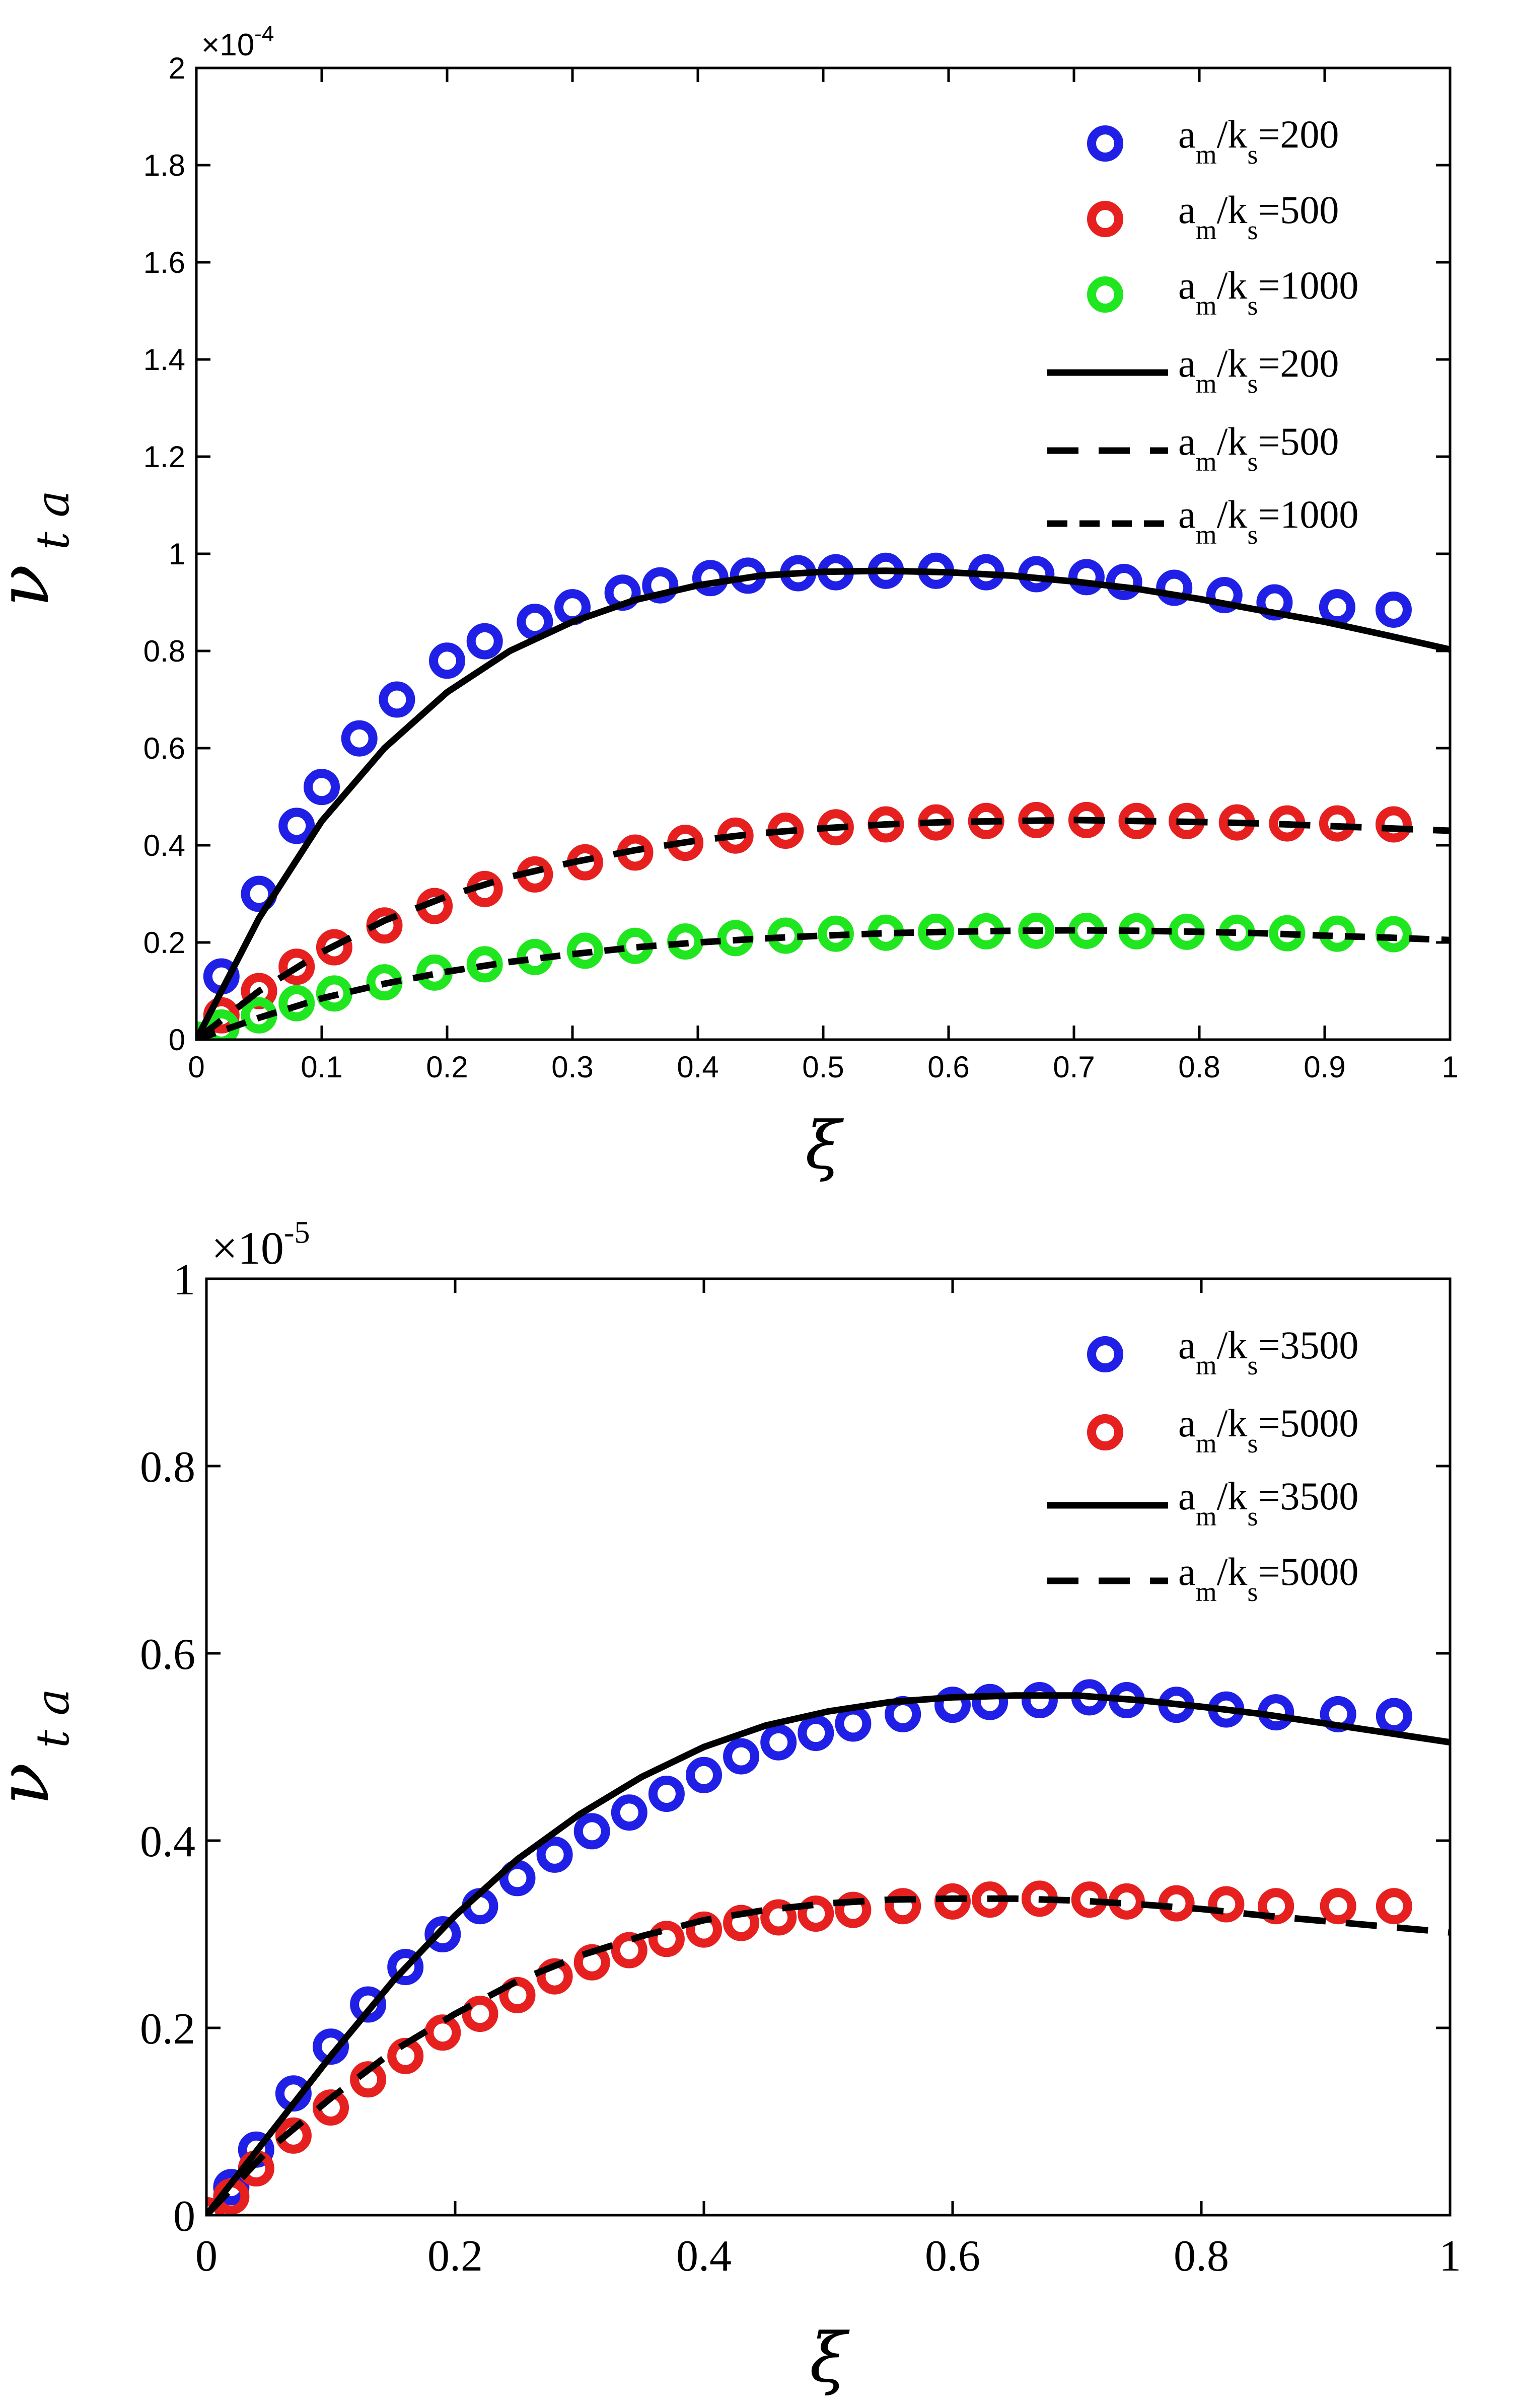 The height and width of the screenshot is (2408, 1515). Describe the element at coordinates (164, 360) in the screenshot. I see `y-tick-label: 1.4` at that location.